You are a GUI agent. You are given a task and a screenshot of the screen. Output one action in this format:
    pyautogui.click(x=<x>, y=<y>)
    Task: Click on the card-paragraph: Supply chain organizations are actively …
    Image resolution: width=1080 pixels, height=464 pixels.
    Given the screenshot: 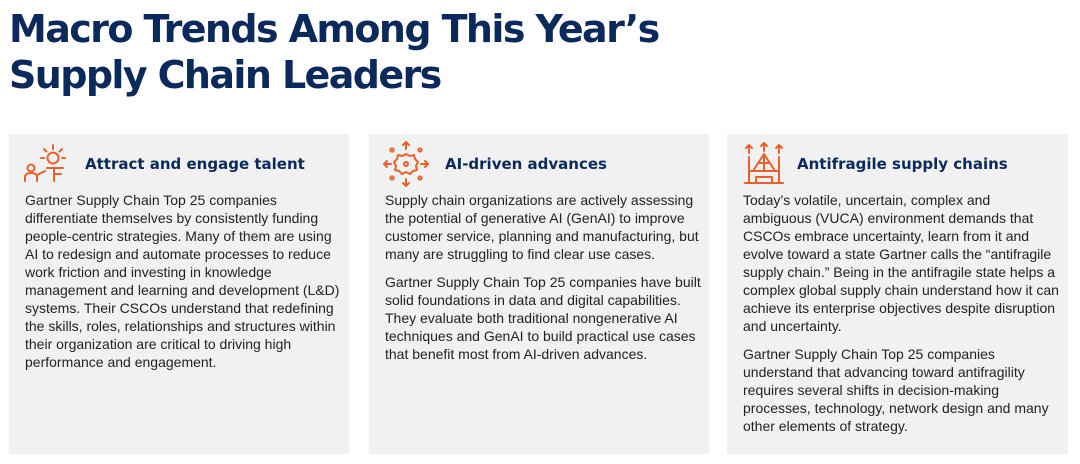 What is the action you would take?
    pyautogui.click(x=542, y=227)
    